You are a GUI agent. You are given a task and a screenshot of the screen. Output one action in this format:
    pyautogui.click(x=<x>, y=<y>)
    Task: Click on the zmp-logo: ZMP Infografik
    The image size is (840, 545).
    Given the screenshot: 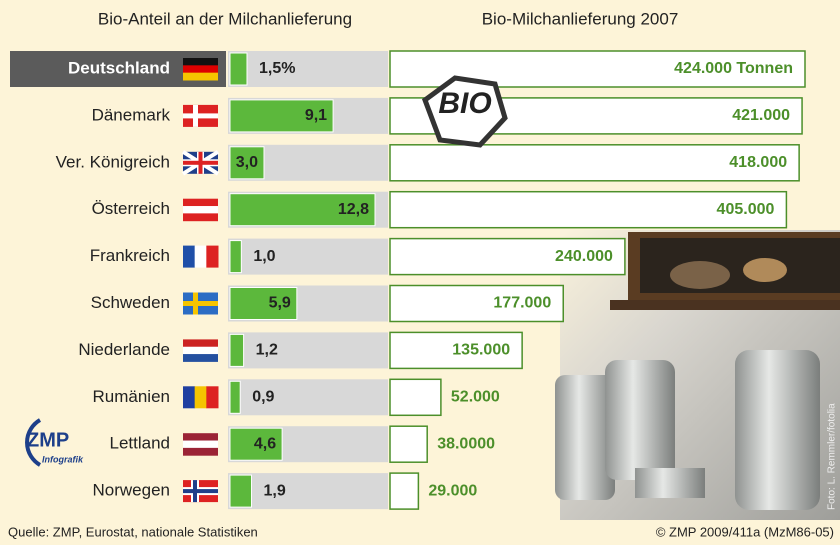 What is the action you would take?
    pyautogui.click(x=54, y=442)
    